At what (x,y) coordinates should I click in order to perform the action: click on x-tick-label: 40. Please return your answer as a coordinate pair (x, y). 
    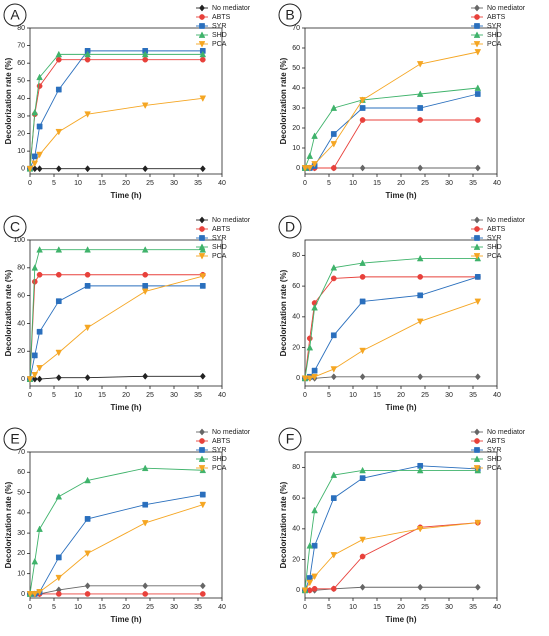
    Looking at the image, I should click on (222, 183).